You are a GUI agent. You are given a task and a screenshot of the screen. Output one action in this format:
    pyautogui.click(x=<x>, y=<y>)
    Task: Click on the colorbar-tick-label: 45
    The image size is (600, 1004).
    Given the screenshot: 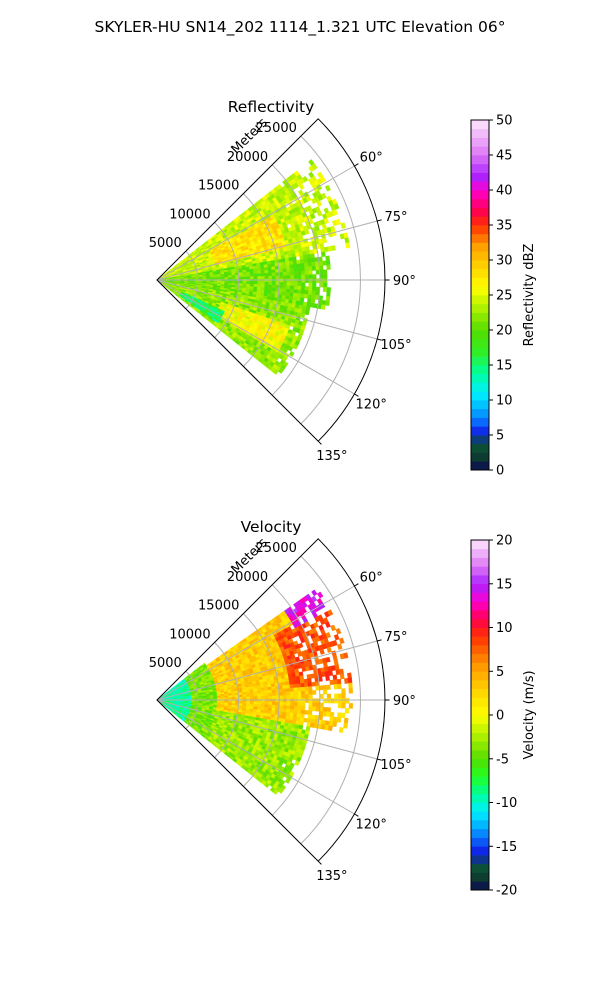 What is the action you would take?
    pyautogui.click(x=504, y=156)
    